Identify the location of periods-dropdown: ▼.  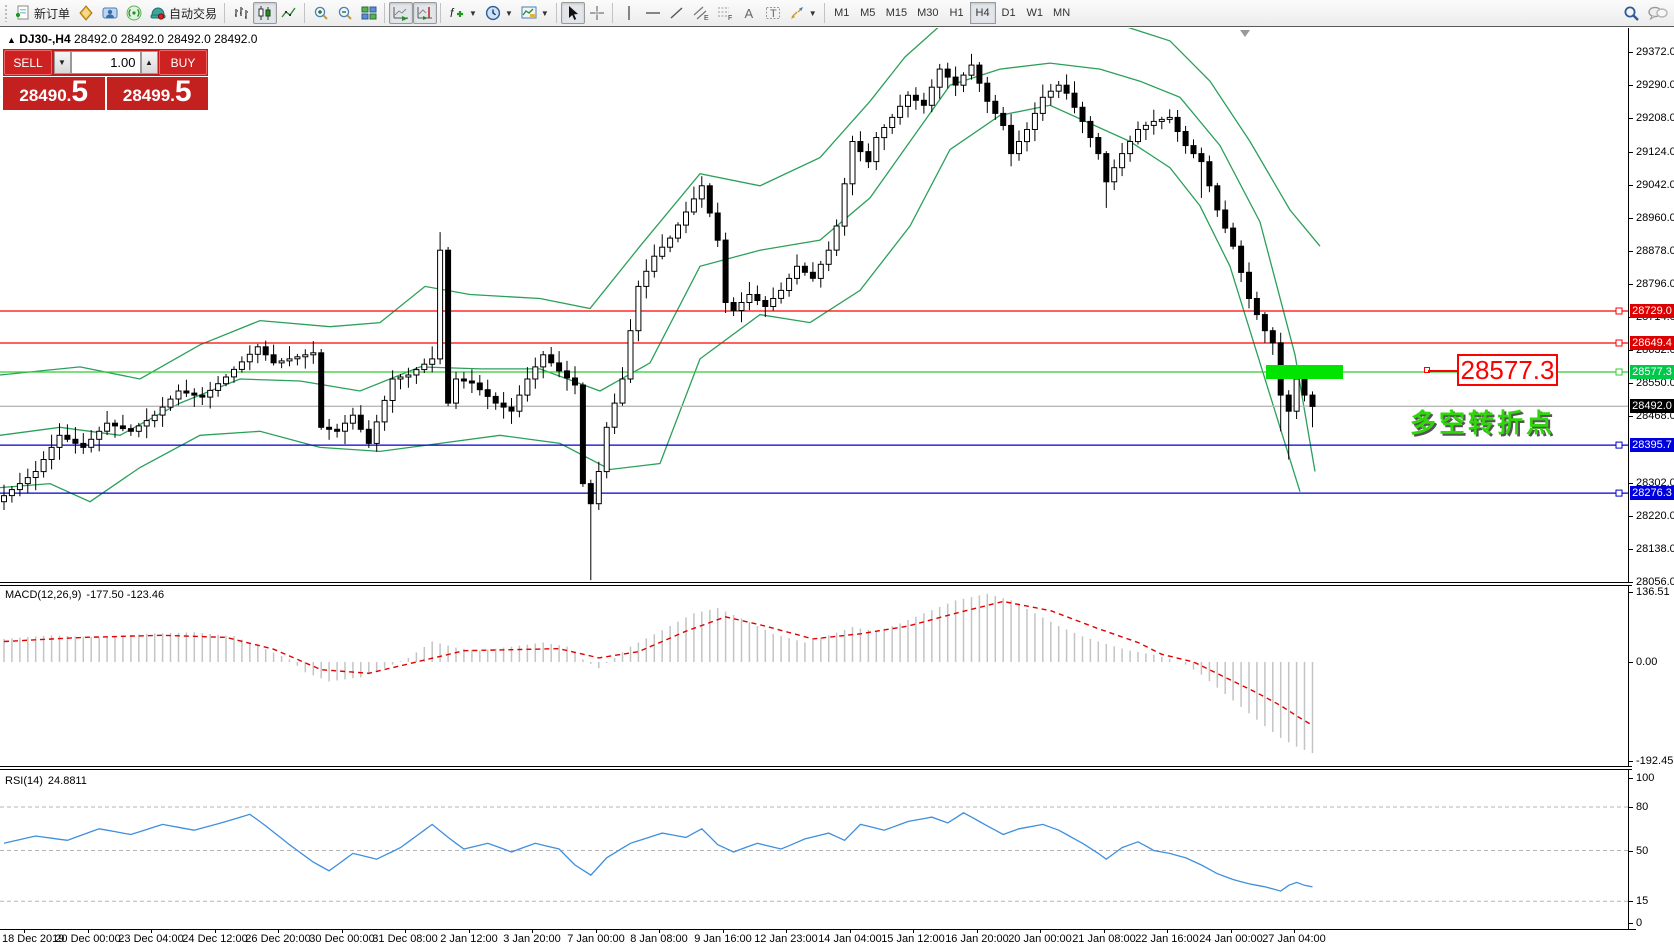
(499, 13).